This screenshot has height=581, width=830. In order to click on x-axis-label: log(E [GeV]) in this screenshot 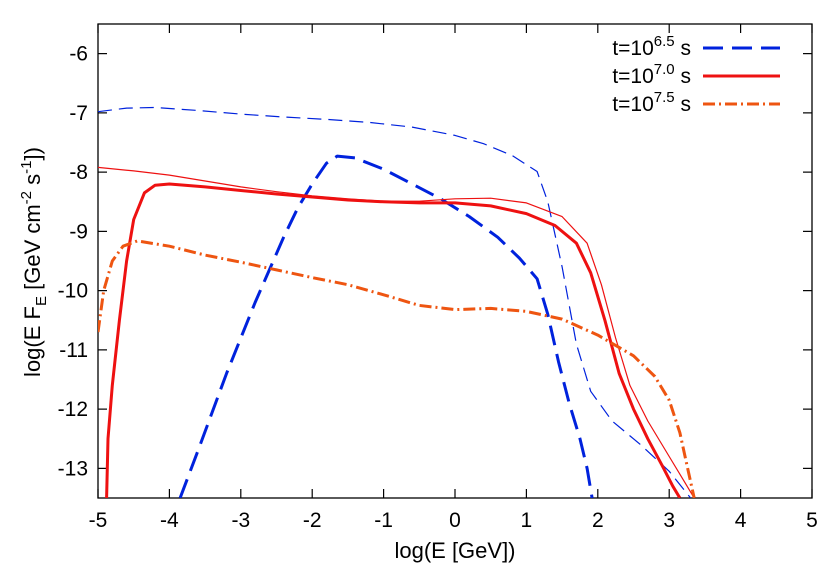, I will do `click(454, 550)`.